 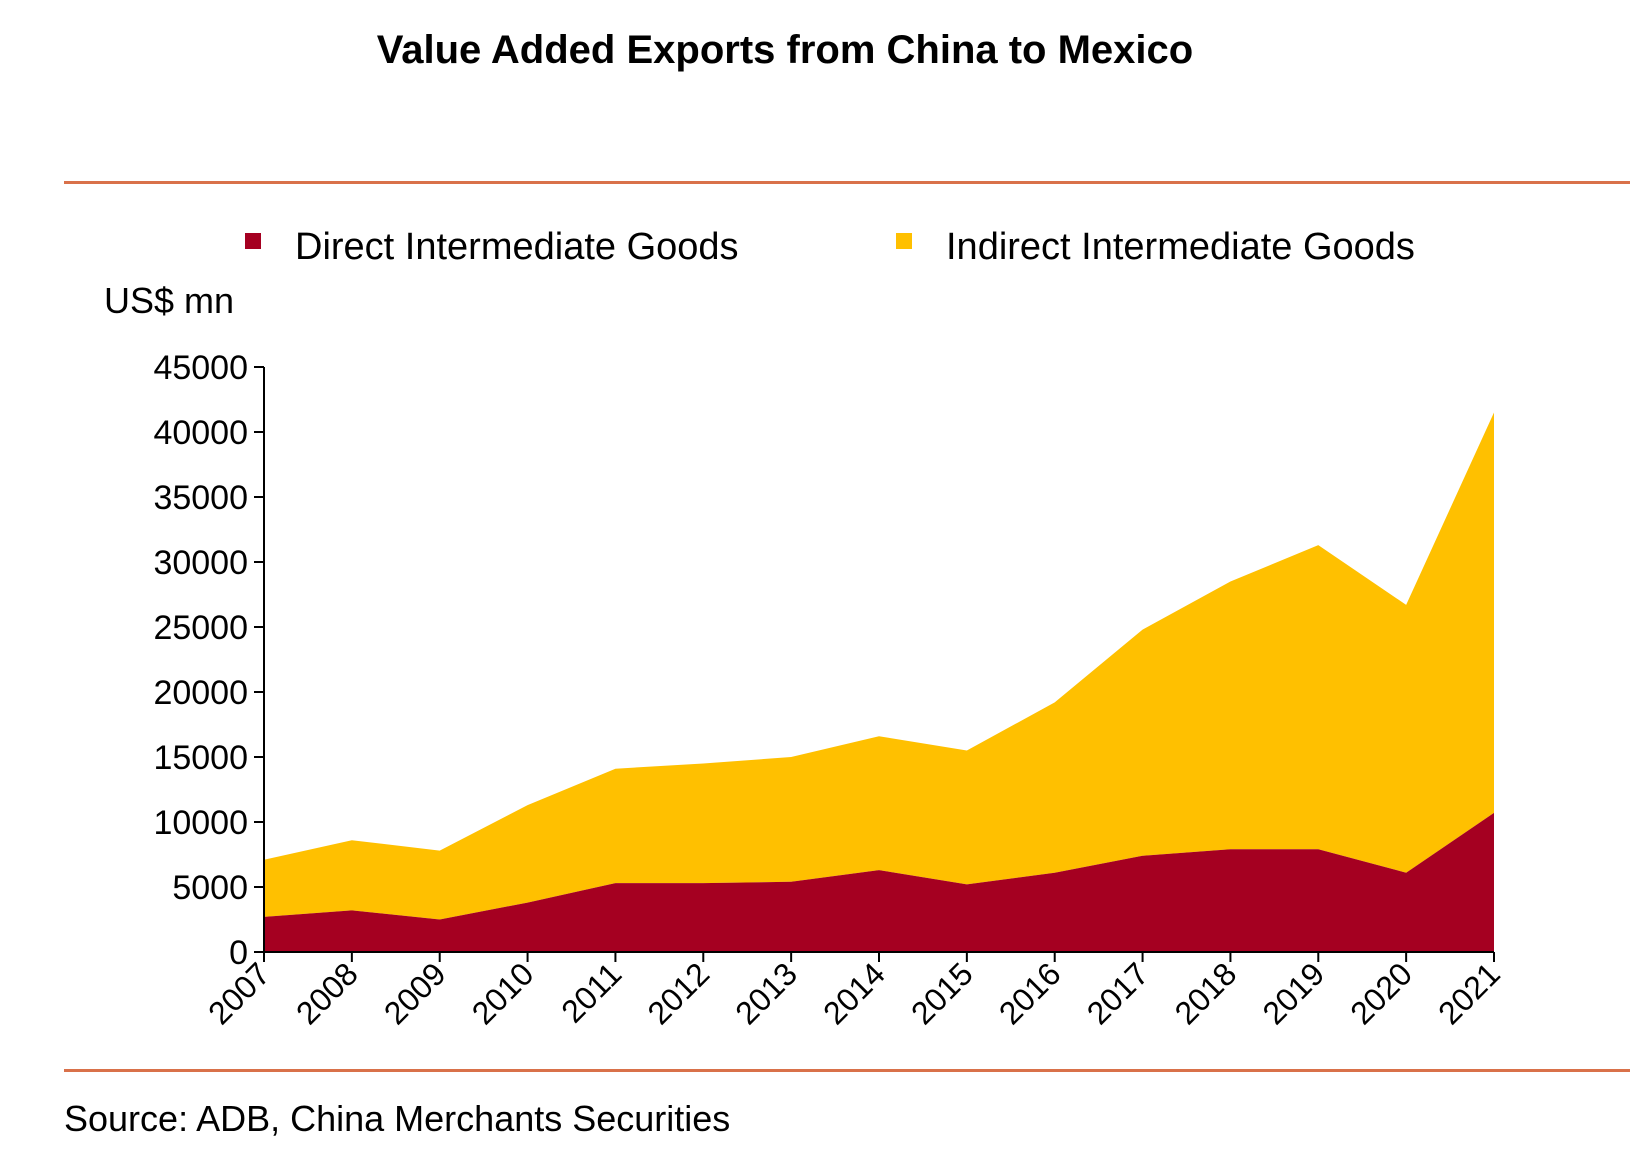 I want to click on x-tick-label: 2016, so click(x=1030, y=993).